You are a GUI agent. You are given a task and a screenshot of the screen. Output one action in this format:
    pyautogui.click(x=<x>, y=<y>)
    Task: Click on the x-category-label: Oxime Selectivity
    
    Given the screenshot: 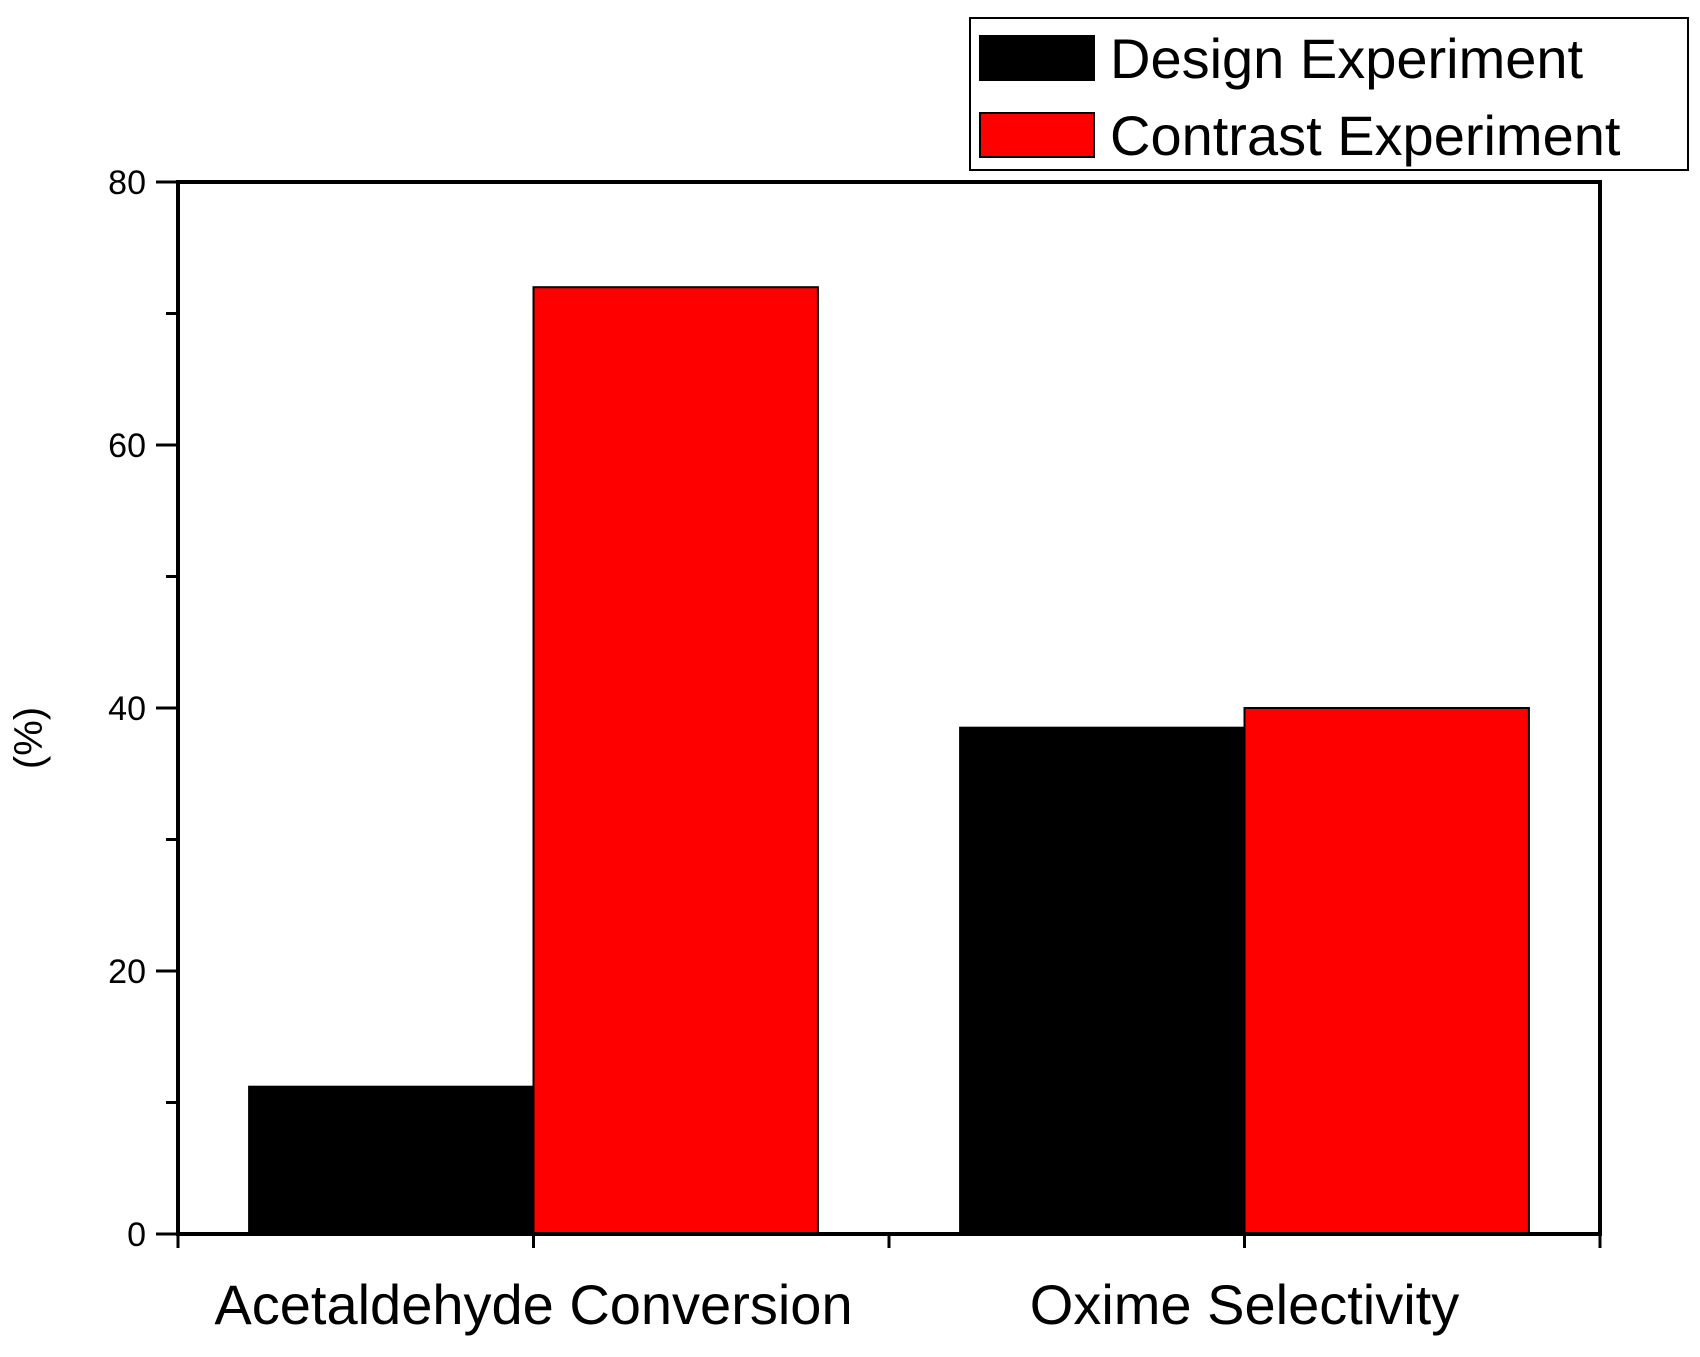 What is the action you would take?
    pyautogui.click(x=1244, y=1304)
    